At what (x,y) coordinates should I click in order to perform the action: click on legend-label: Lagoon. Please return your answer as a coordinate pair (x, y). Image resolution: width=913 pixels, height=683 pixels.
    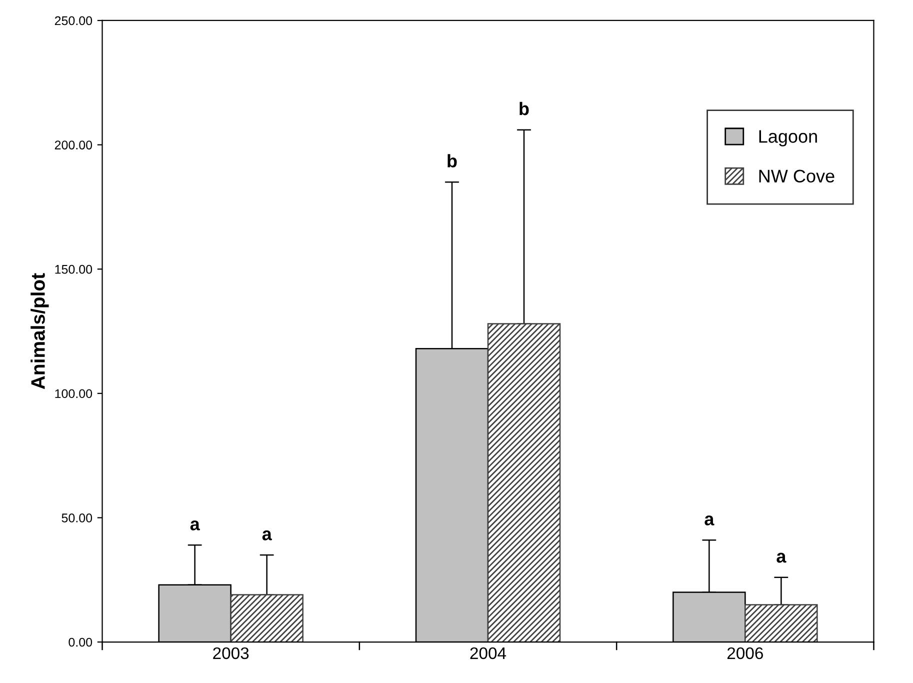
    Looking at the image, I should click on (788, 138).